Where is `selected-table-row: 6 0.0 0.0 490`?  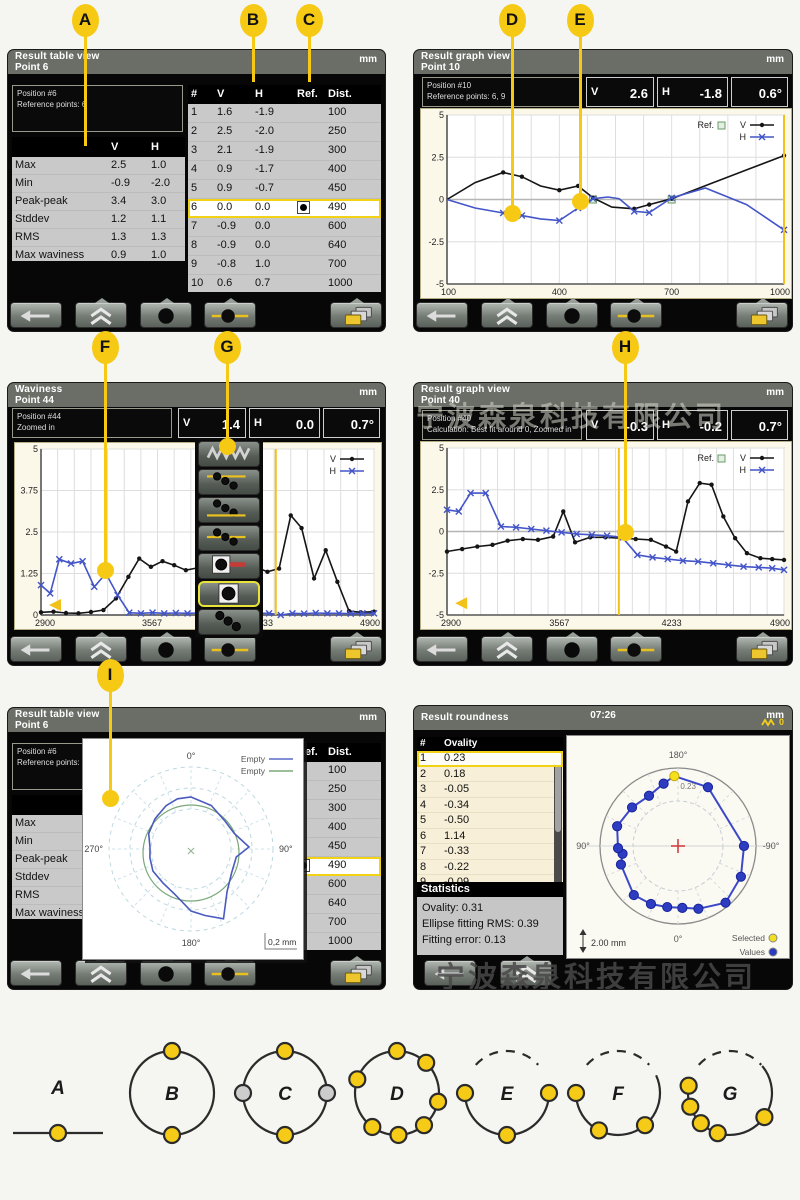 selected-table-row: 6 0.0 0.0 490 is located at coordinates (284, 208).